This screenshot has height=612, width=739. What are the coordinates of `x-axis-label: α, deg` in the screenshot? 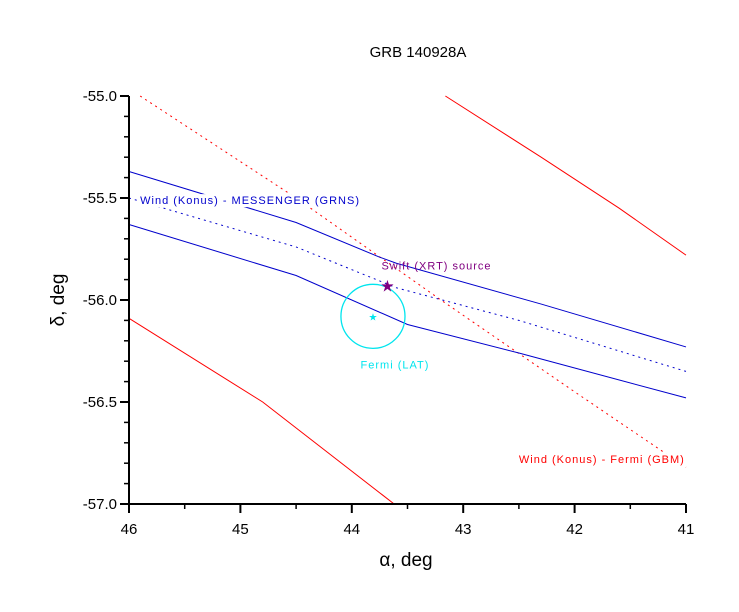 It's located at (405, 560).